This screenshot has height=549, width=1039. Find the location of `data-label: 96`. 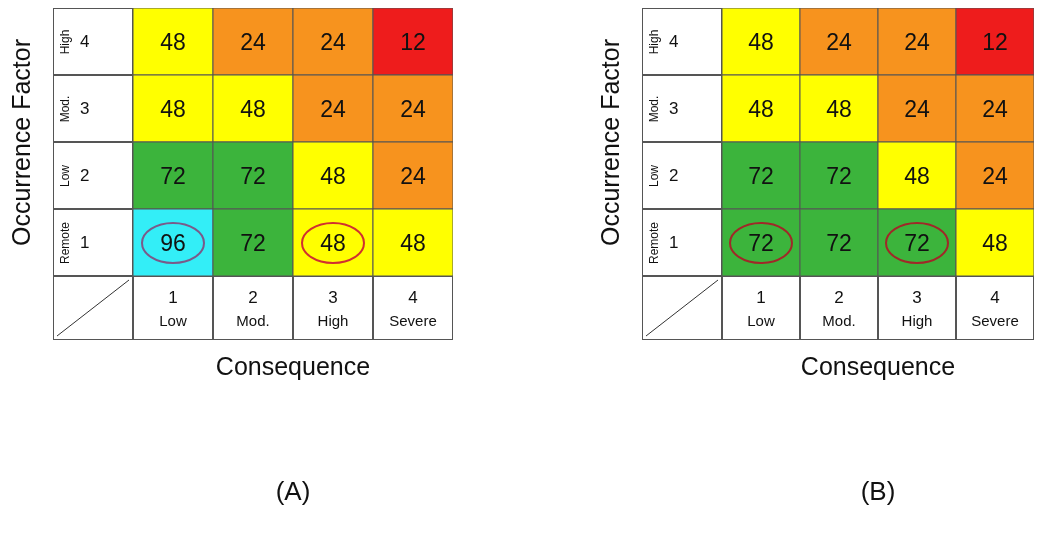

data-label: 96 is located at coordinates (173, 242).